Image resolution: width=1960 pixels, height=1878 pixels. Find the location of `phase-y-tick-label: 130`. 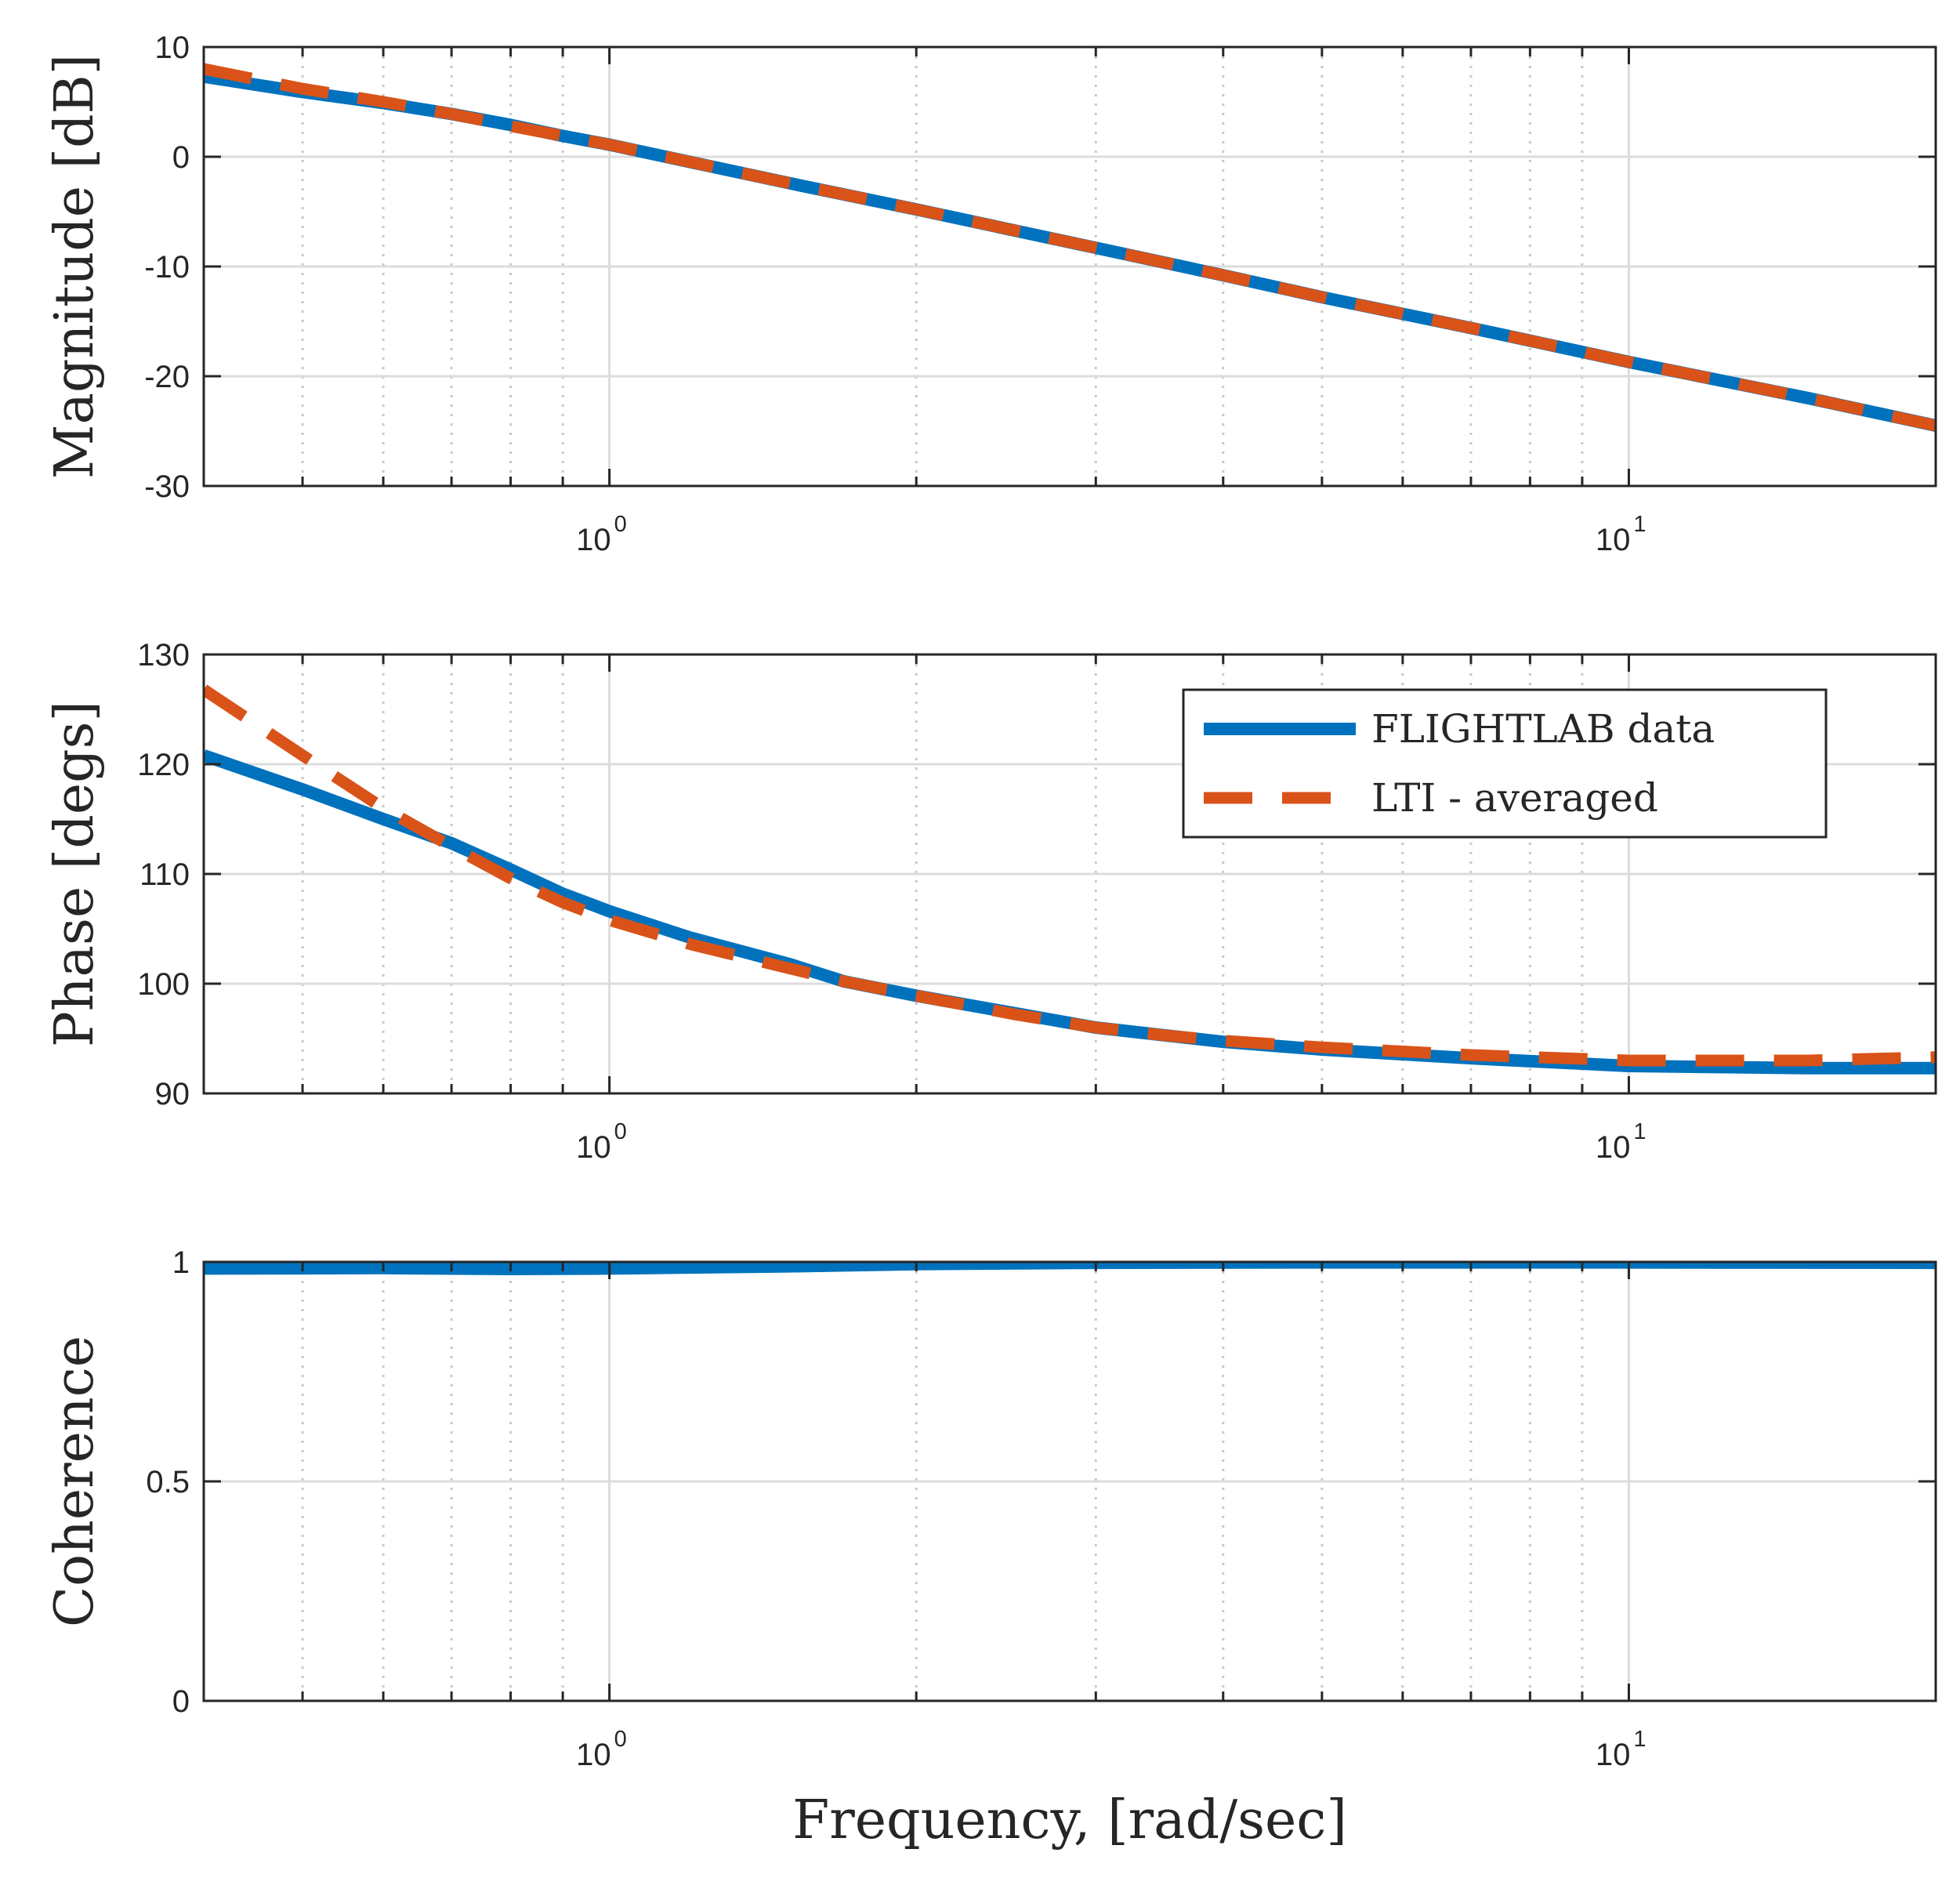

phase-y-tick-label: 130 is located at coordinates (163, 655).